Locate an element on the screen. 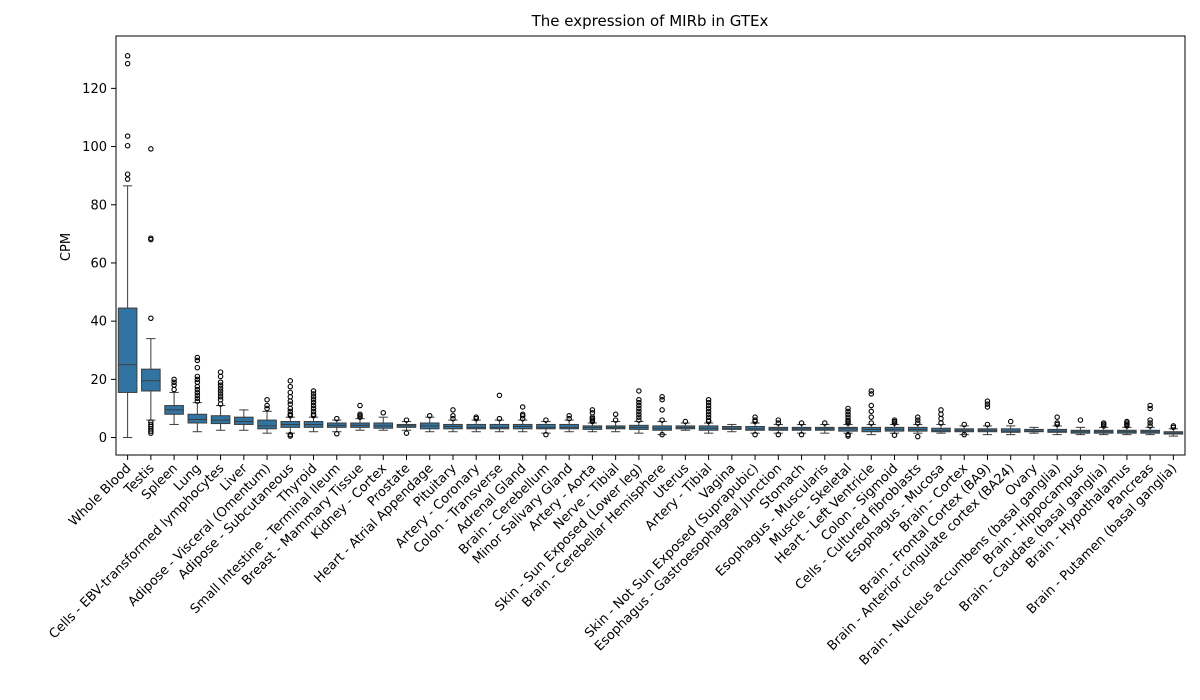 This screenshot has height=700, width=1200. y-tick-label: 20 is located at coordinates (98, 380).